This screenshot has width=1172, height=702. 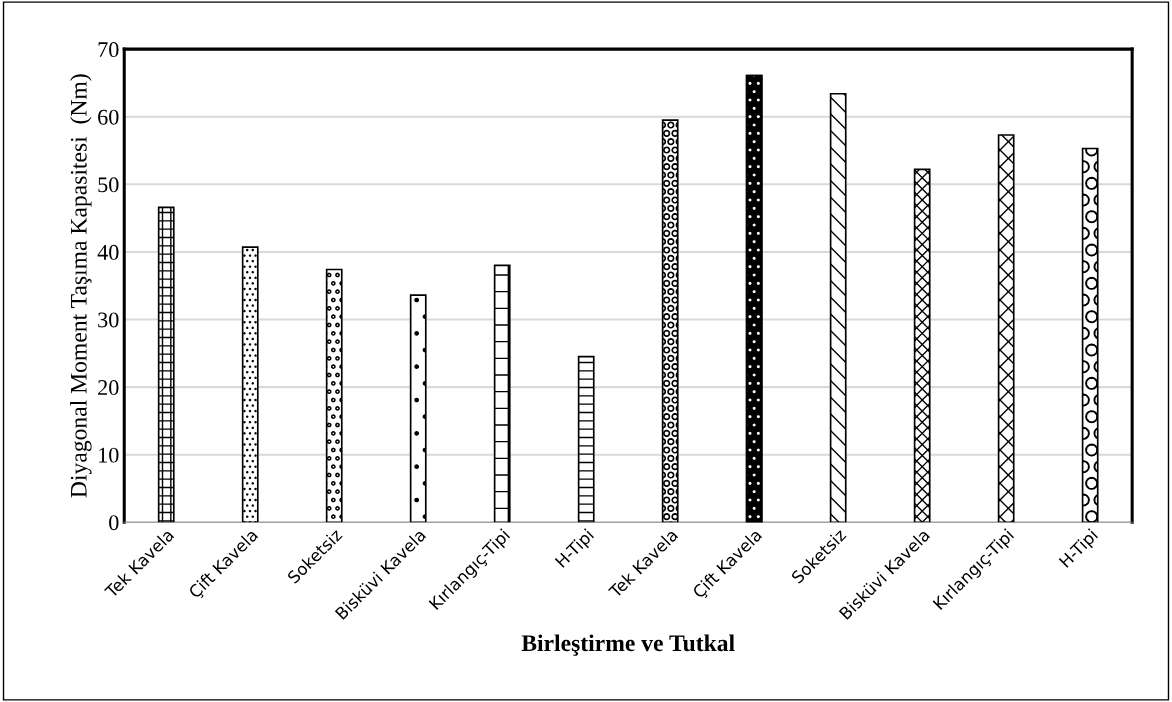 What do you see at coordinates (108, 252) in the screenshot?
I see `y-tick-label: 40` at bounding box center [108, 252].